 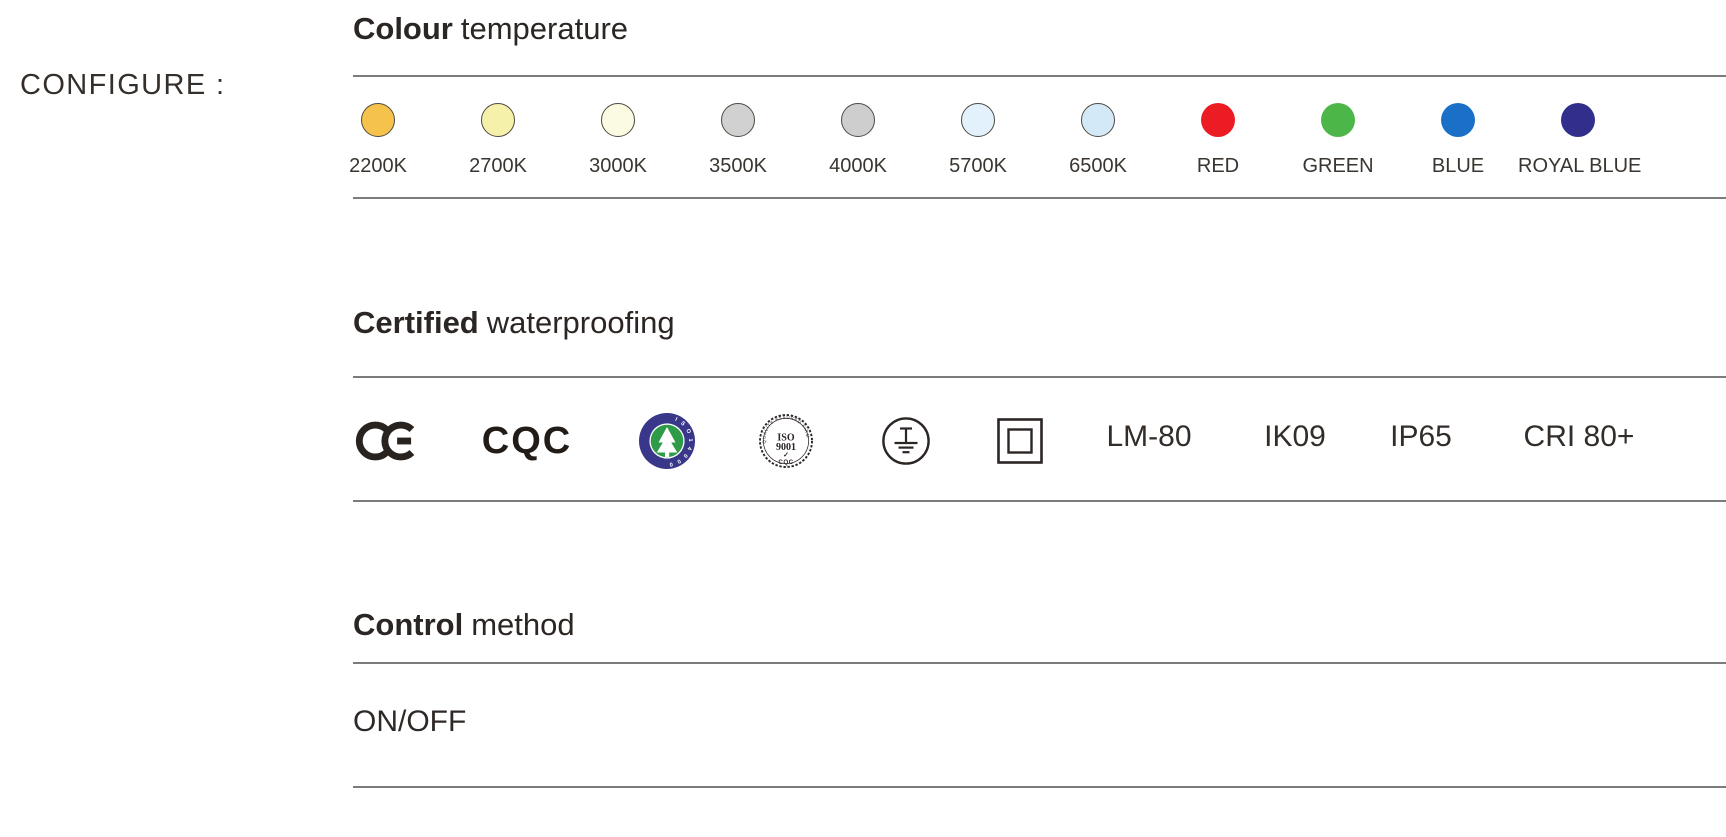 I want to click on heading-rest-part: waterproofing, so click(x=580, y=322).